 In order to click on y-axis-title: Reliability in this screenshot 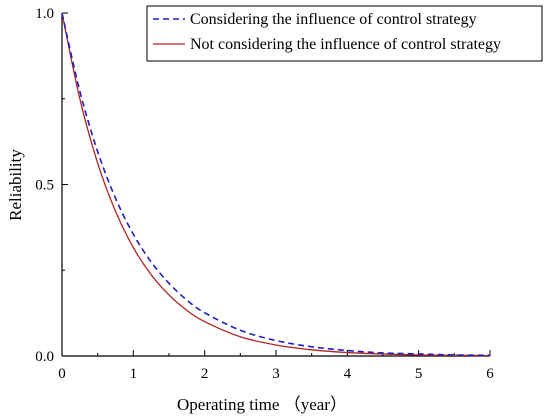, I will do `click(15, 185)`.